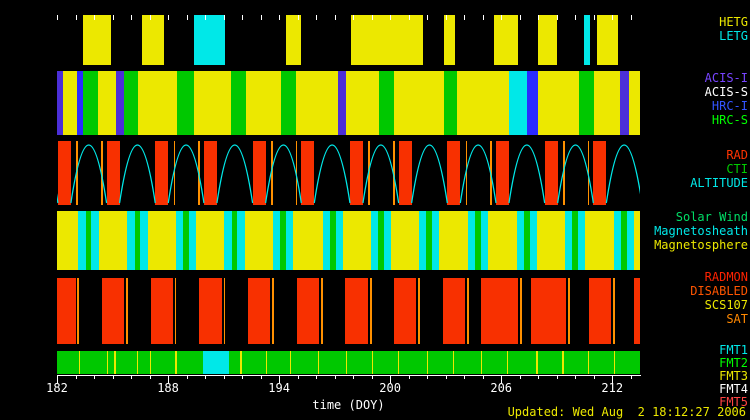  I want to click on label-rad: RAD, so click(737, 155).